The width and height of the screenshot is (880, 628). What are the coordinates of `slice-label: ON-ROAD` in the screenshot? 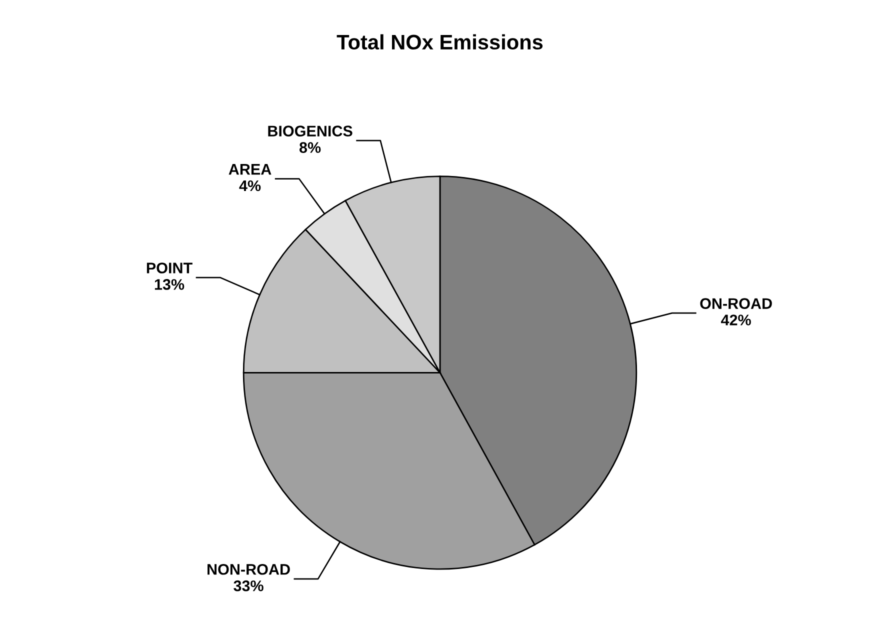 It's located at (736, 303).